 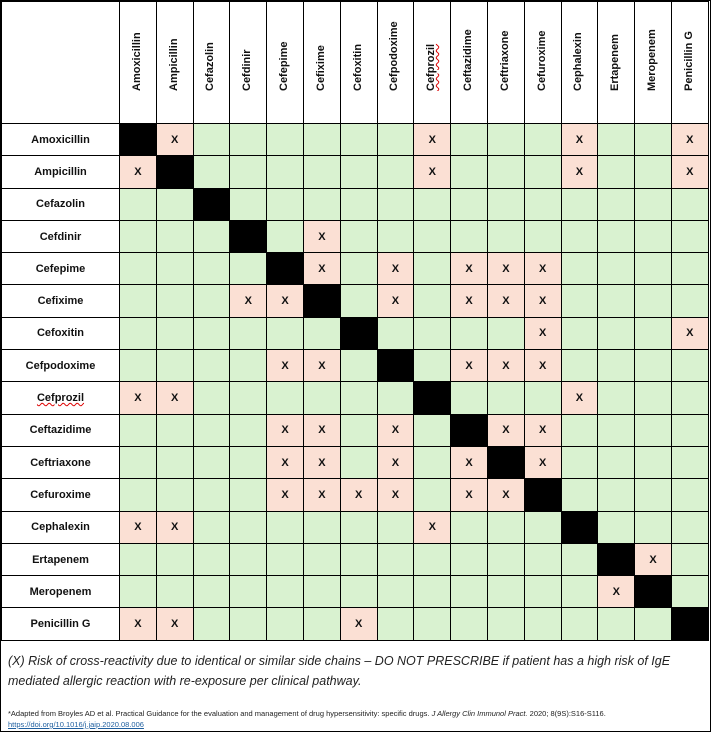 What do you see at coordinates (60, 591) in the screenshot?
I see `row-header-label: Meropenem` at bounding box center [60, 591].